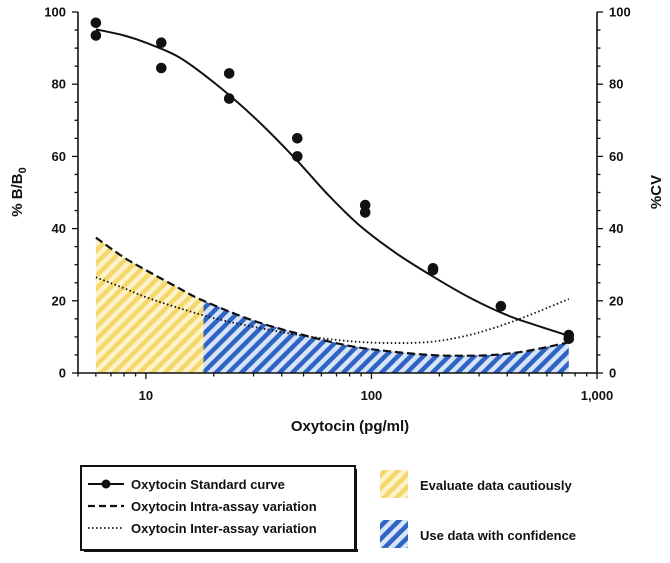 Image resolution: width=670 pixels, height=563 pixels. I want to click on legend-marker-standard-curve, so click(106, 484).